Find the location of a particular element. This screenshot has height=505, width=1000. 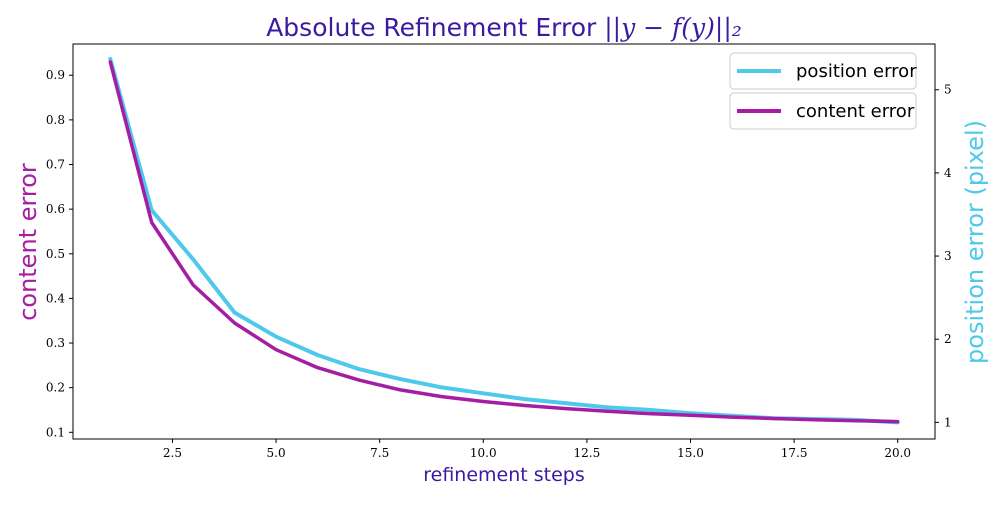

chart-title: Absolute Refinement Error ||y − f(y)||₂ is located at coordinates (504, 28).